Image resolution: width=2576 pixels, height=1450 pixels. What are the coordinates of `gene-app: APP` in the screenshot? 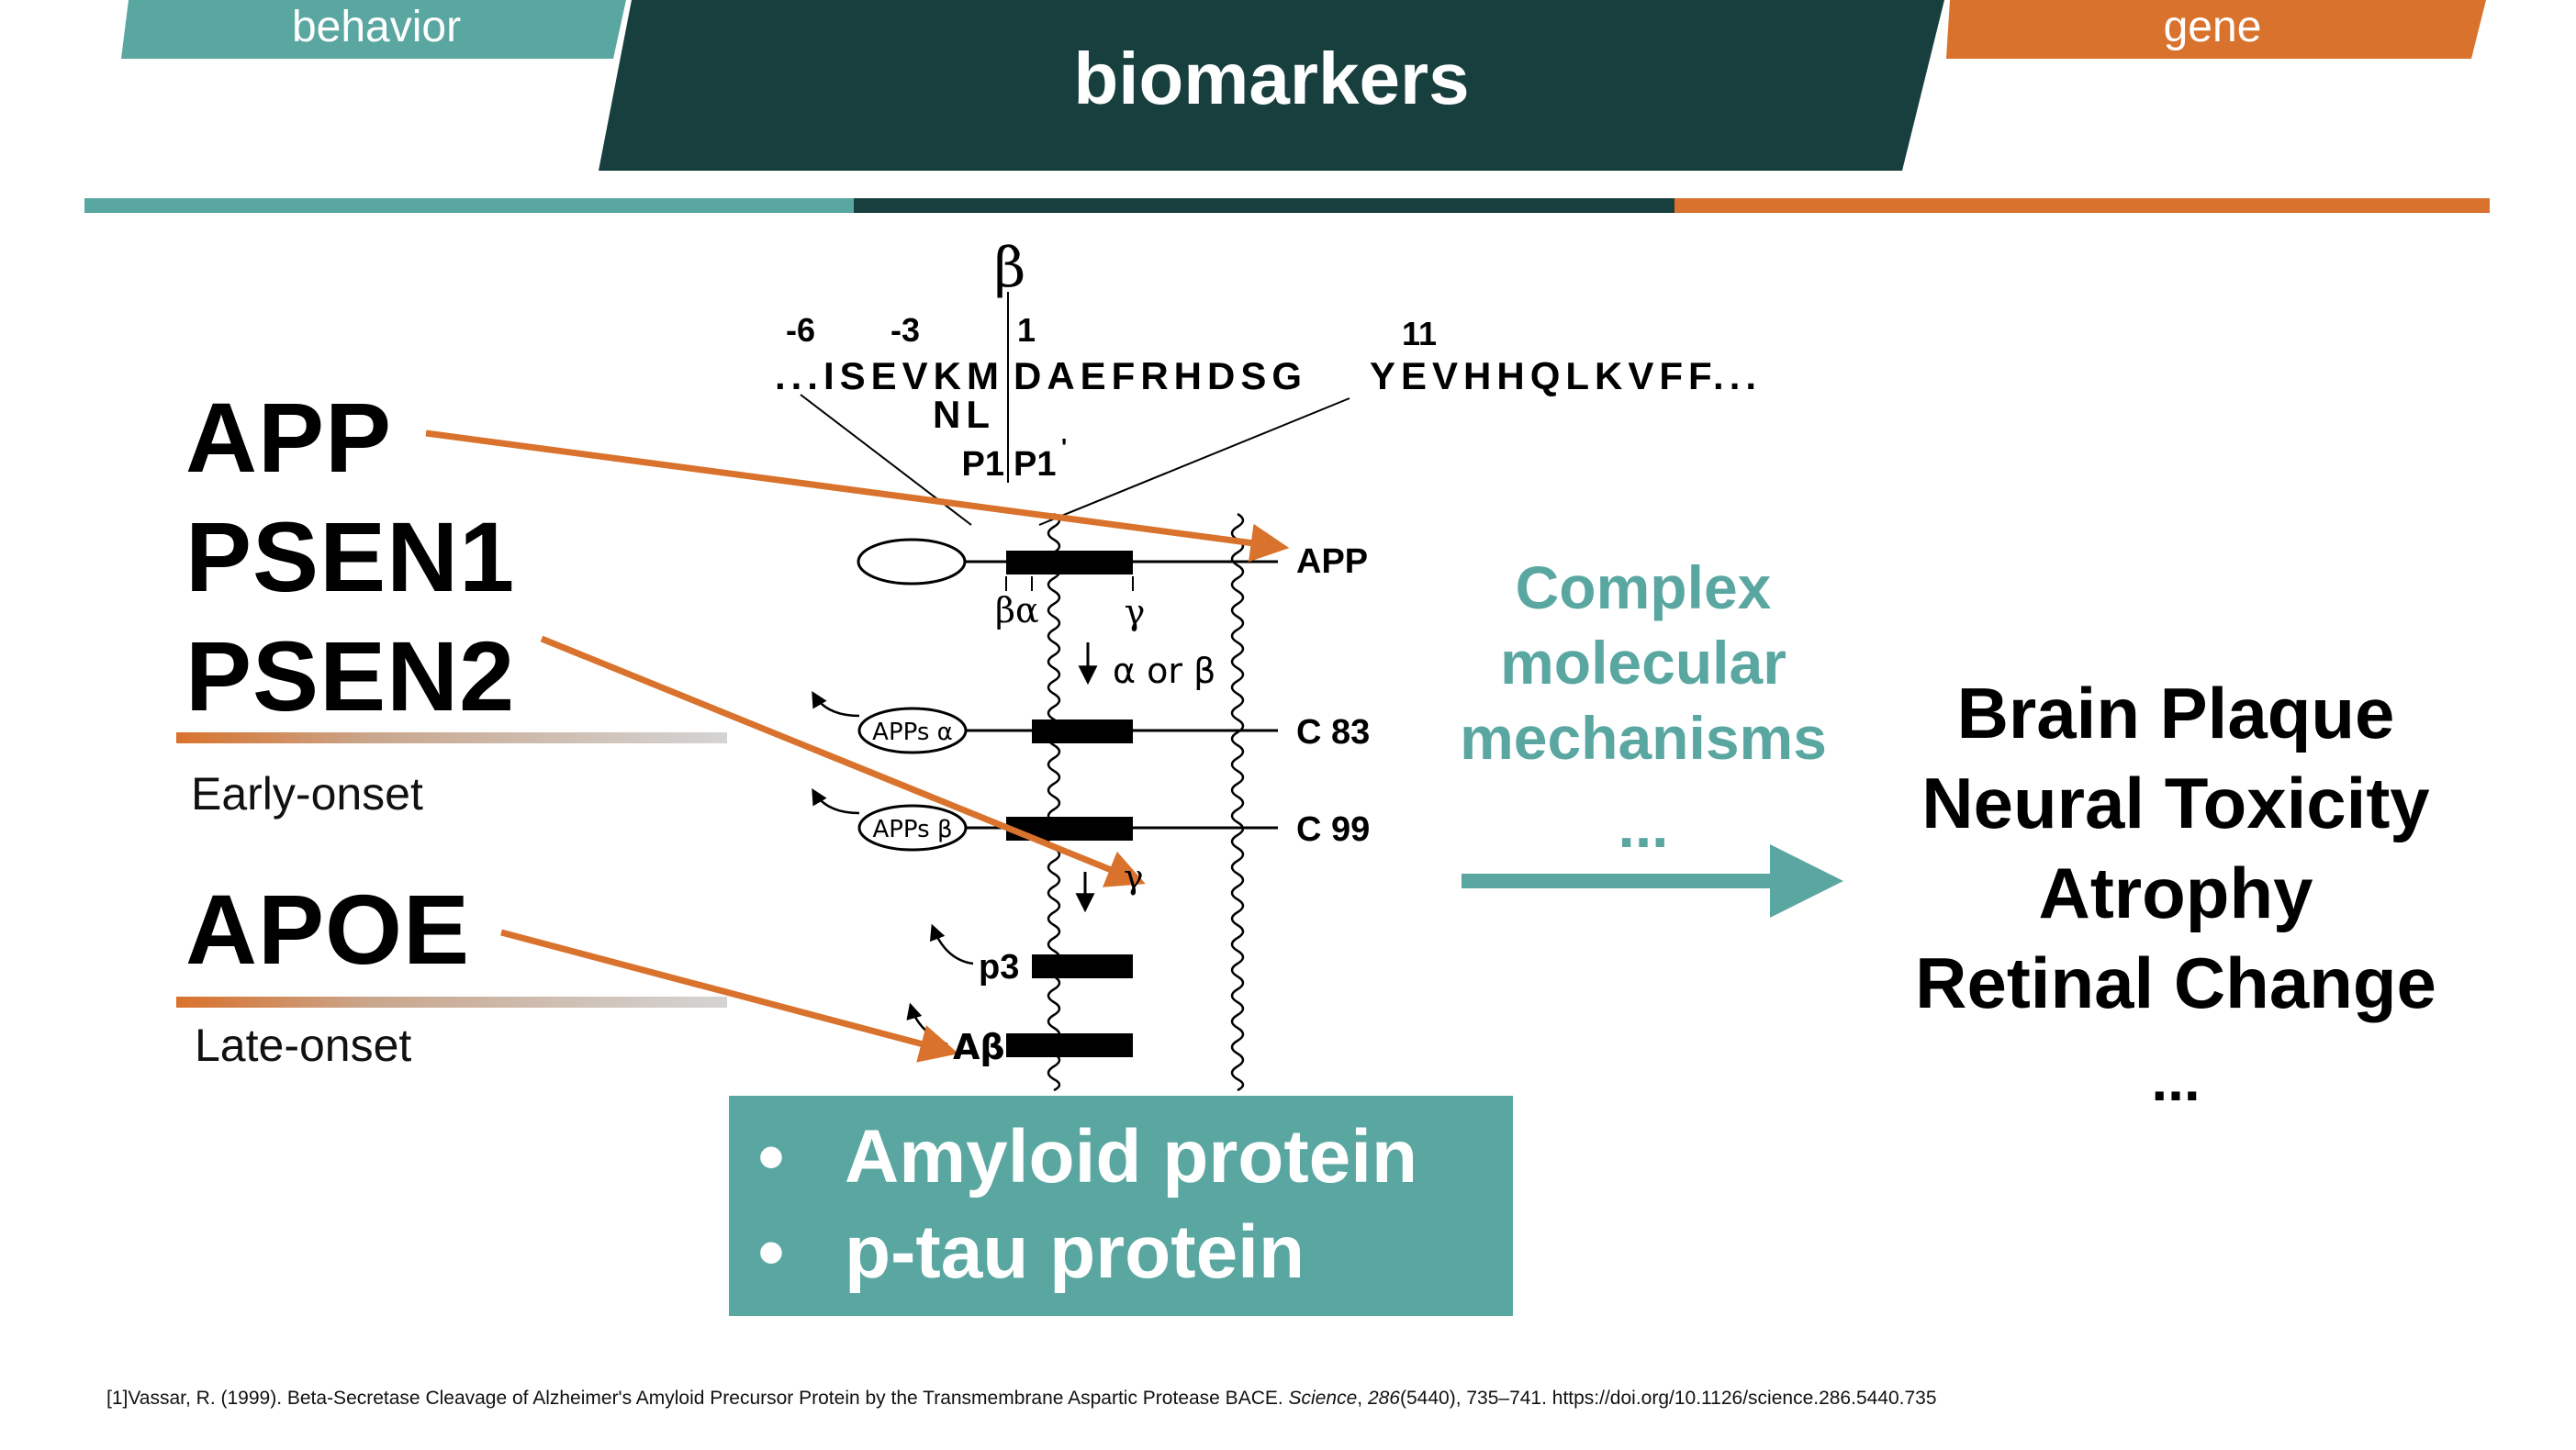 It's located at (289, 437).